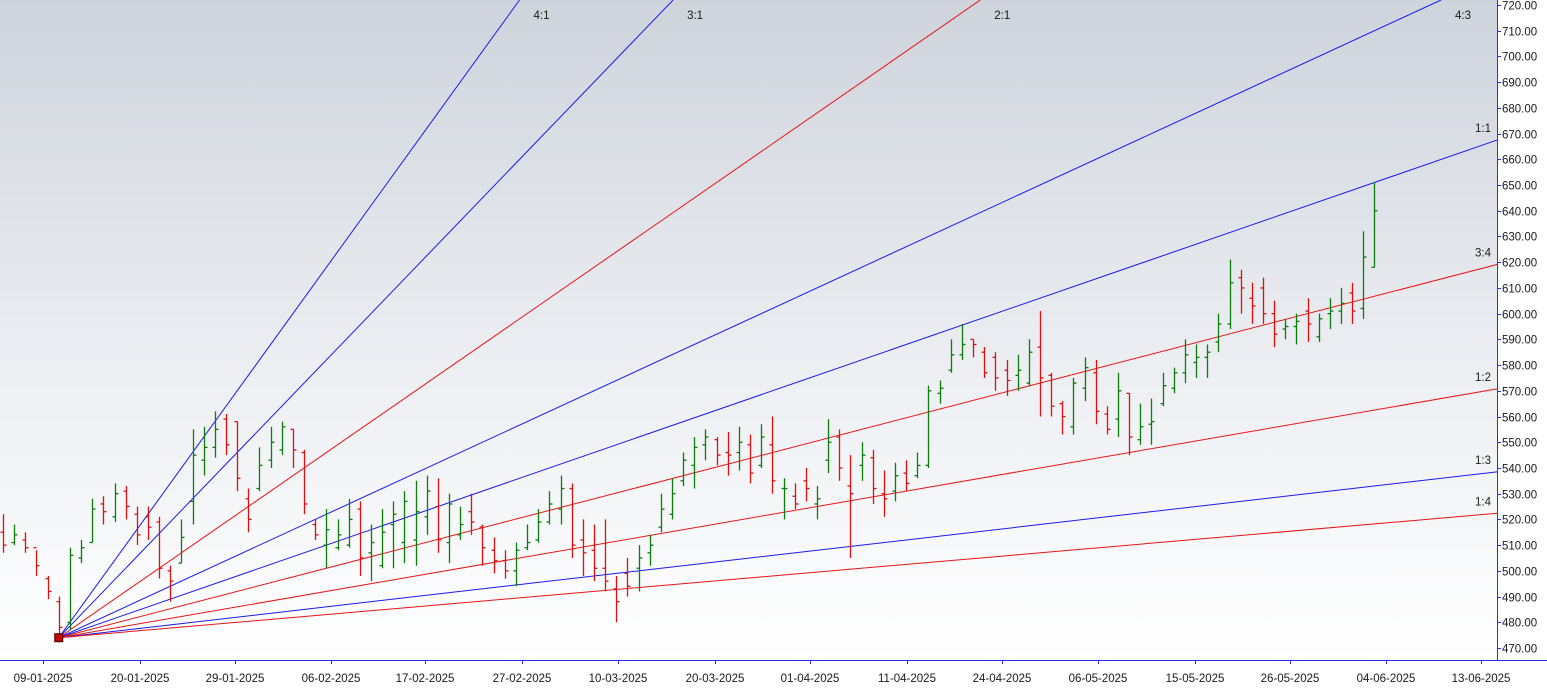 This screenshot has height=692, width=1547. I want to click on y-tick-label: 600.00, so click(1519, 316).